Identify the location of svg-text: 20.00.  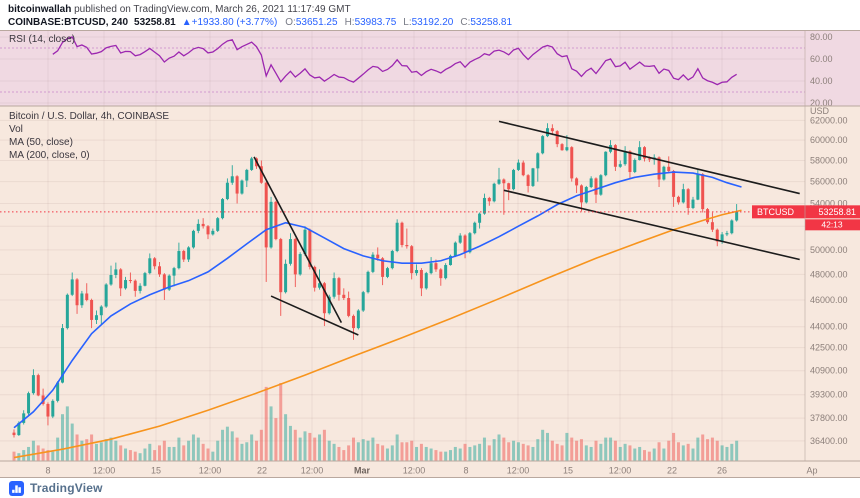
(821, 103).